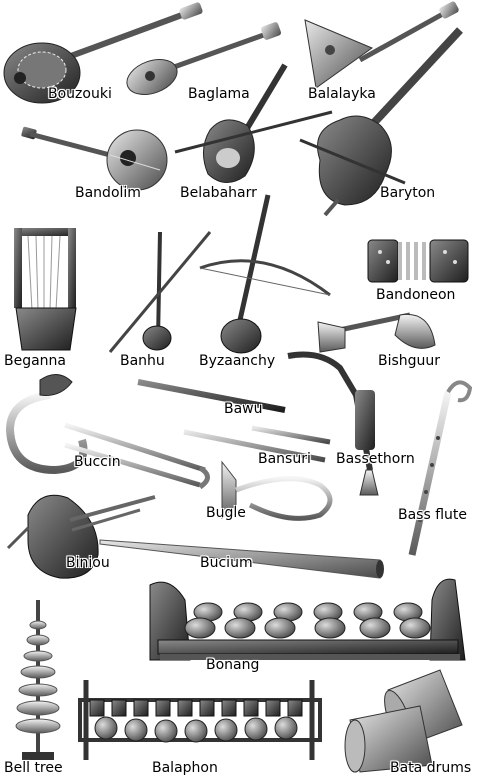 This screenshot has height=780, width=480. Describe the element at coordinates (418, 261) in the screenshot. I see `bandoneon-illustration` at that location.